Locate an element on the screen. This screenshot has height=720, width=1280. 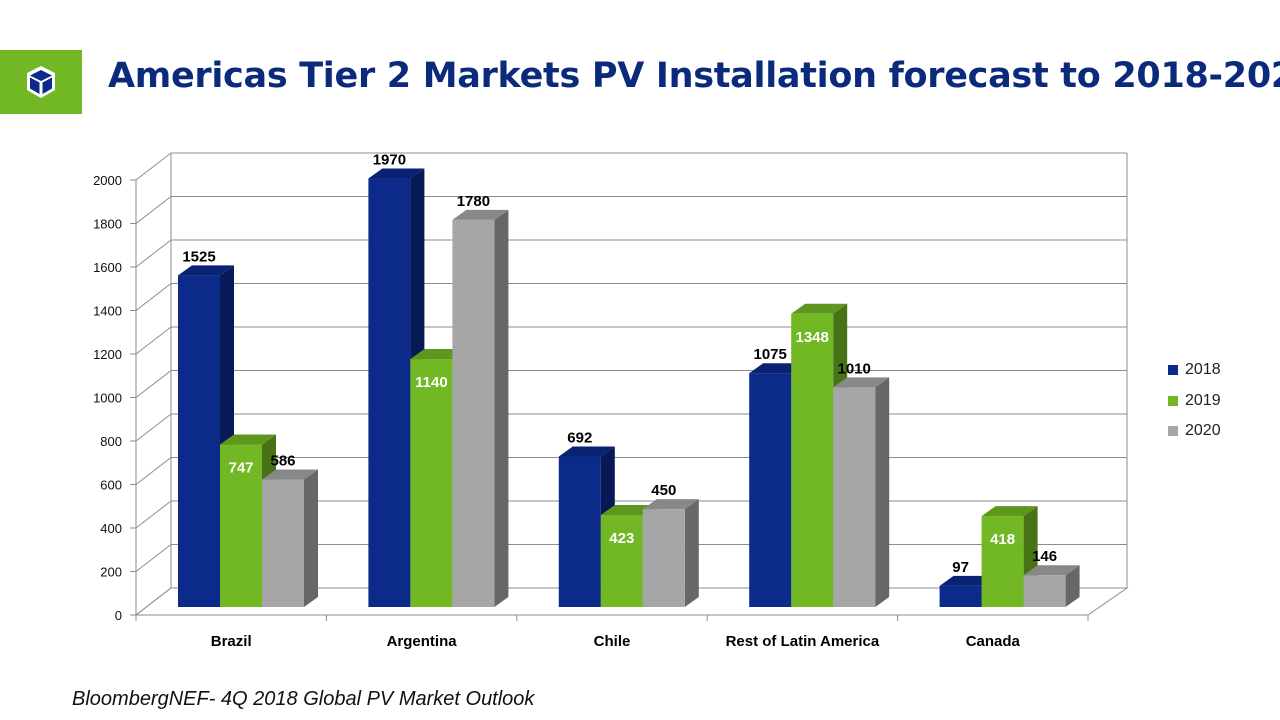
data-label: 97 is located at coordinates (960, 567).